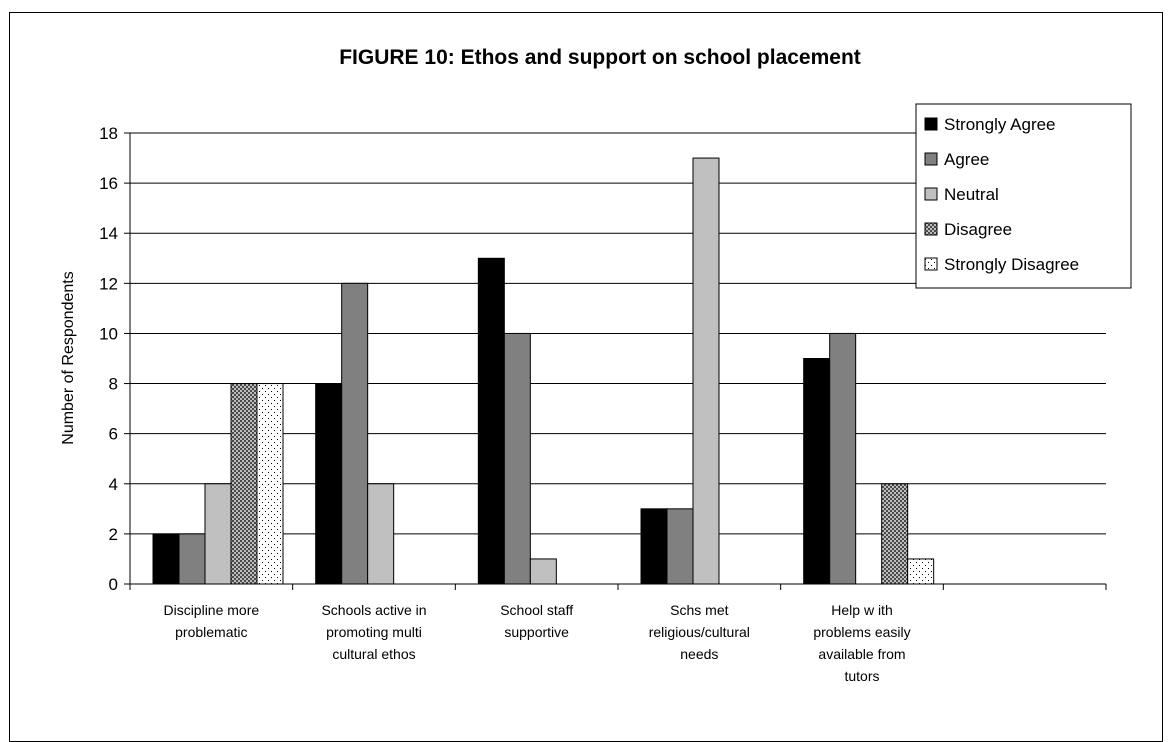 The width and height of the screenshot is (1174, 742). I want to click on bar-disagree-cat4, so click(895, 534).